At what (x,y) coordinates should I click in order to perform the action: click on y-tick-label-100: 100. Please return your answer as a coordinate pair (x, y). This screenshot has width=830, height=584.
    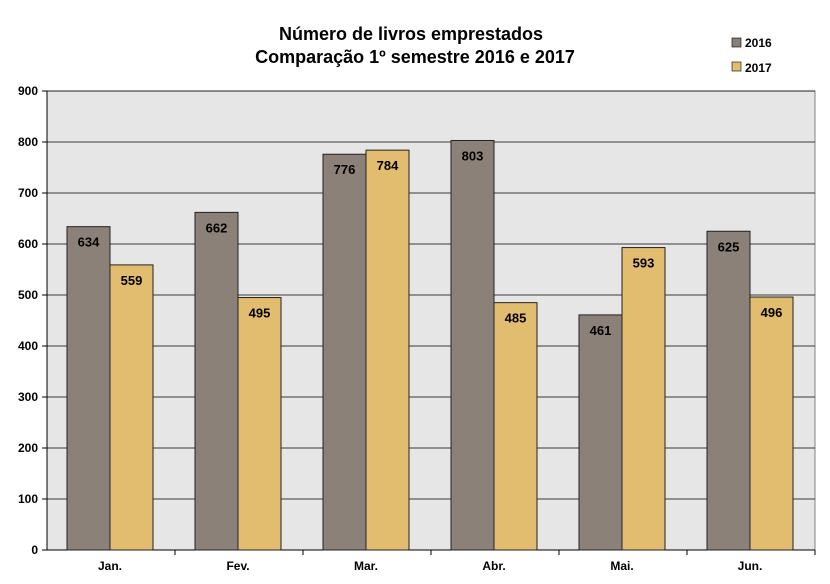
    Looking at the image, I should click on (28, 499).